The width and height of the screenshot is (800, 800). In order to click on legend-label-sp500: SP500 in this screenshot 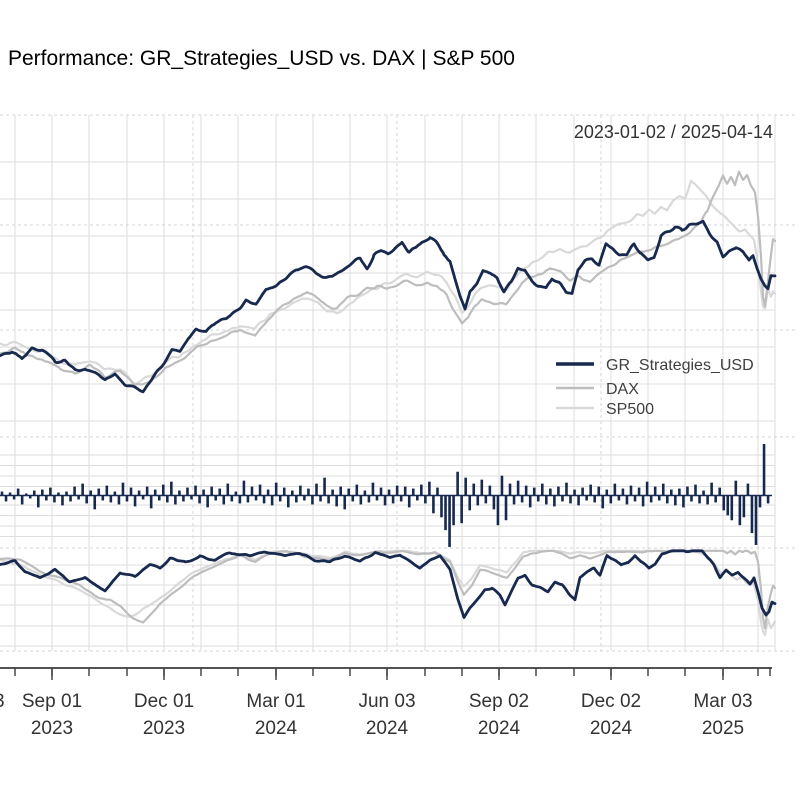, I will do `click(630, 409)`.